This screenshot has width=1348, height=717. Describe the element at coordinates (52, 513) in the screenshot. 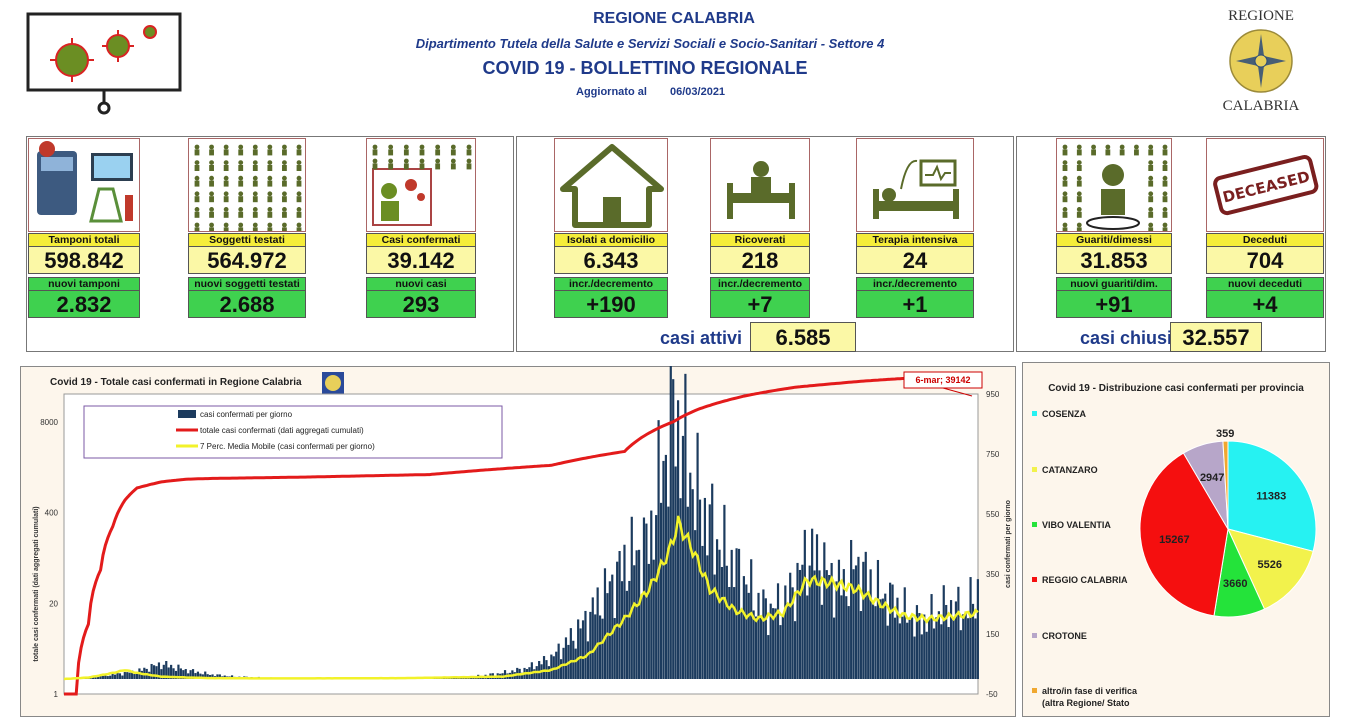

I see `y-tick-label: 400` at that location.